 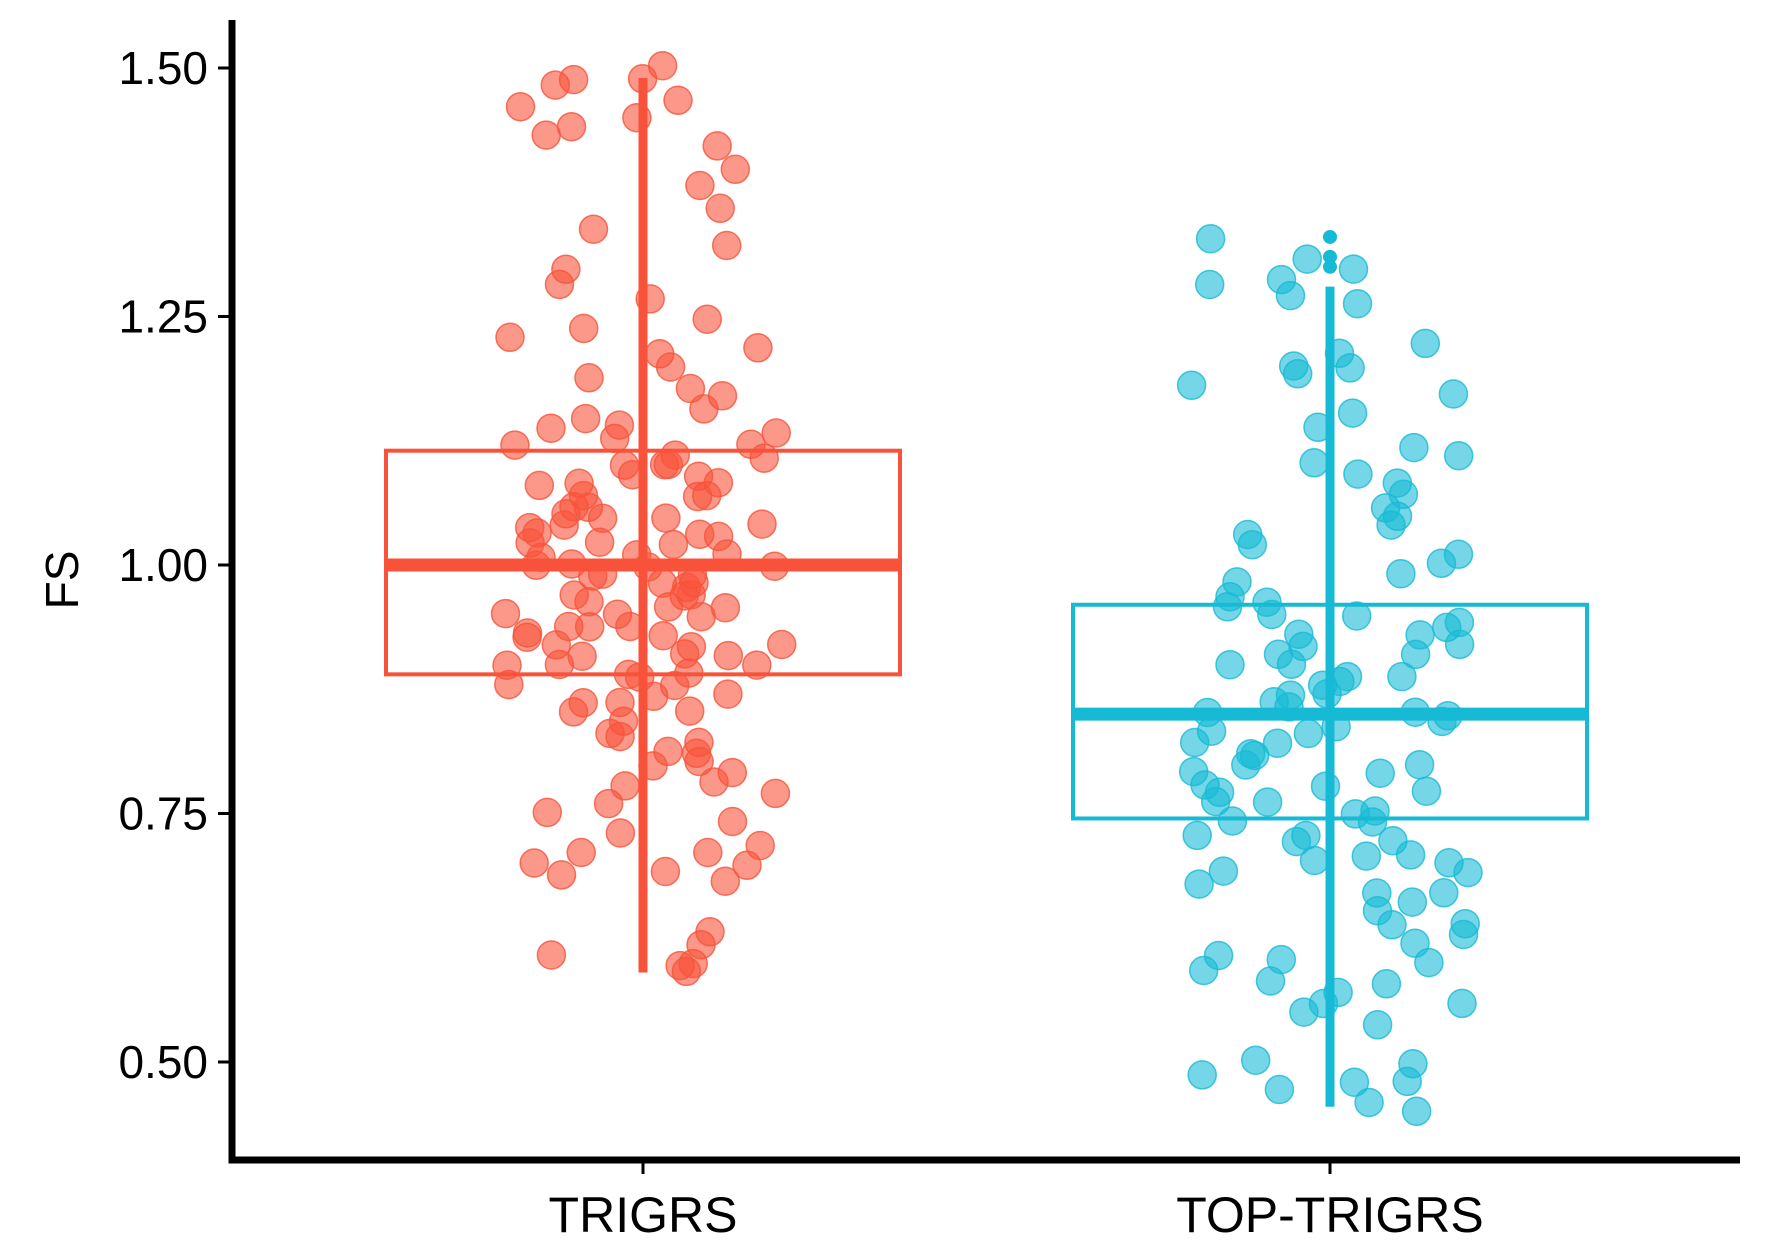 I want to click on y-tick-label: 1.00, so click(x=163, y=565).